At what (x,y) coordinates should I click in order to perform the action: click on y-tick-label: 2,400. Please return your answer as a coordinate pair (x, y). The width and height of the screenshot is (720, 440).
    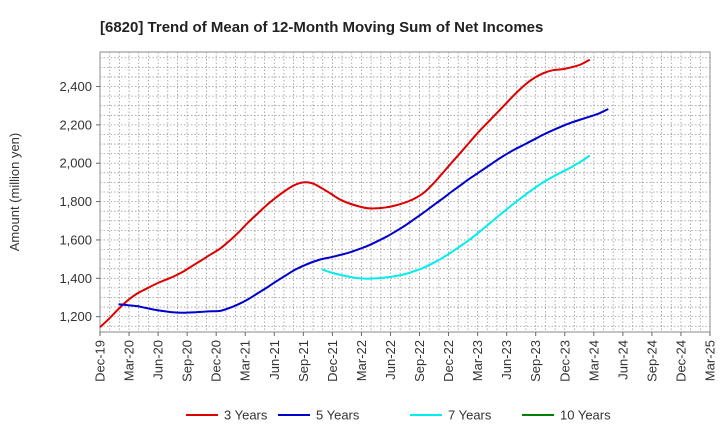
    Looking at the image, I should click on (75, 86).